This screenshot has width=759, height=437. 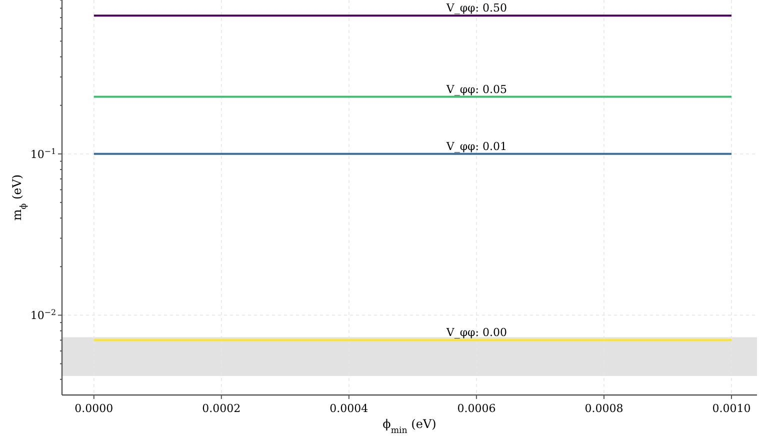 I want to click on annotation: V_φφ: 0.00, so click(x=476, y=333).